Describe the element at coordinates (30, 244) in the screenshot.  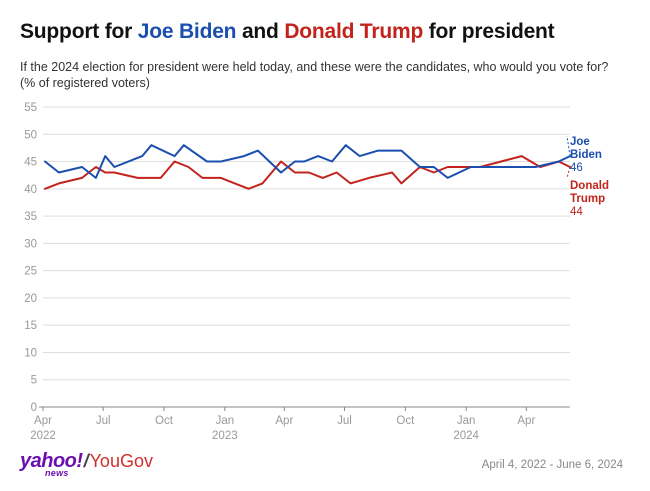
I see `y-tick-label: 30` at that location.